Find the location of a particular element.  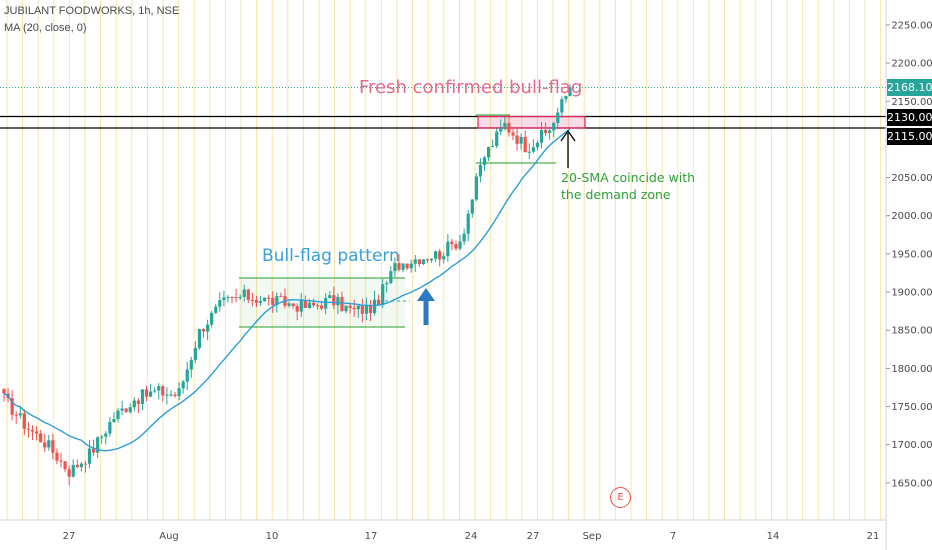

demand-zone-box is located at coordinates (531, 122).